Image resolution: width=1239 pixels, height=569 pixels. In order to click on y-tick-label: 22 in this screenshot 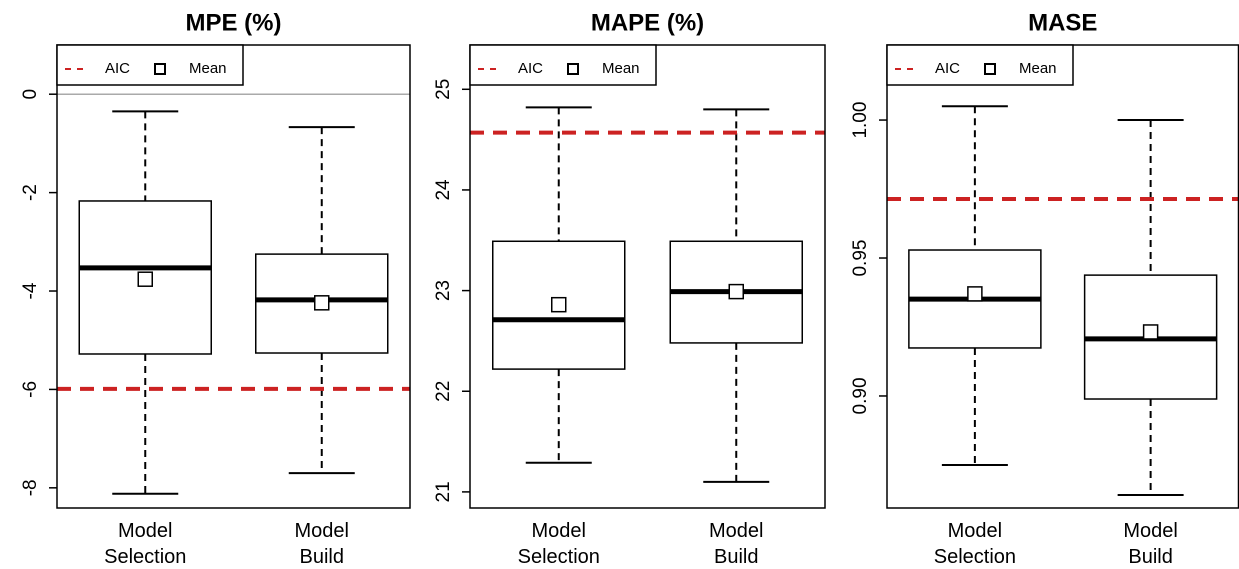, I will do `click(443, 391)`.